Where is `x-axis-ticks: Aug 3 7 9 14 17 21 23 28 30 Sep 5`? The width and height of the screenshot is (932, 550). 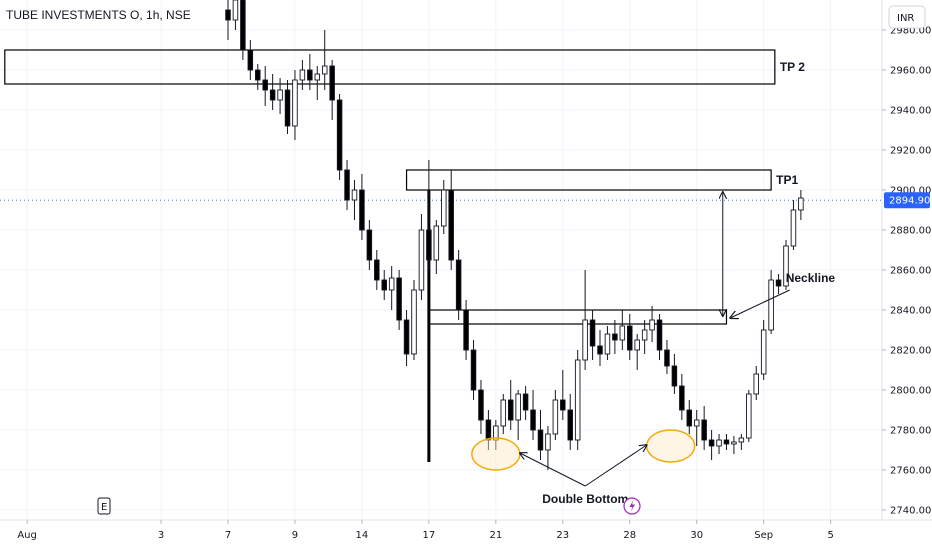 x-axis-ticks: Aug 3 7 9 14 17 21 23 28 30 Sep 5 is located at coordinates (425, 530).